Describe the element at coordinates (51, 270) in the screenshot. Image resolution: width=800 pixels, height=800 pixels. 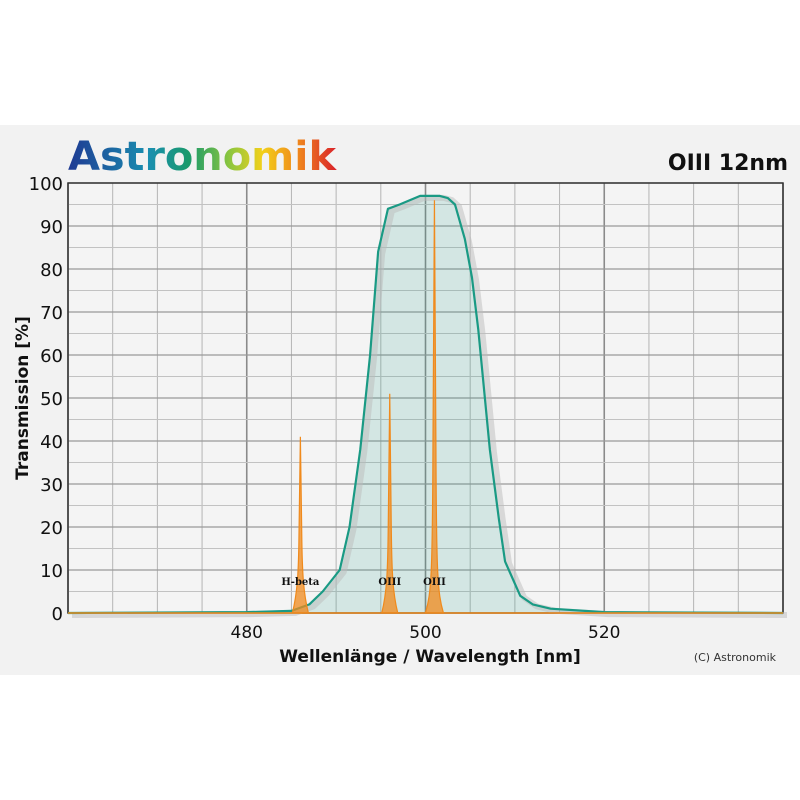
I see `y-tick-label: 80` at that location.